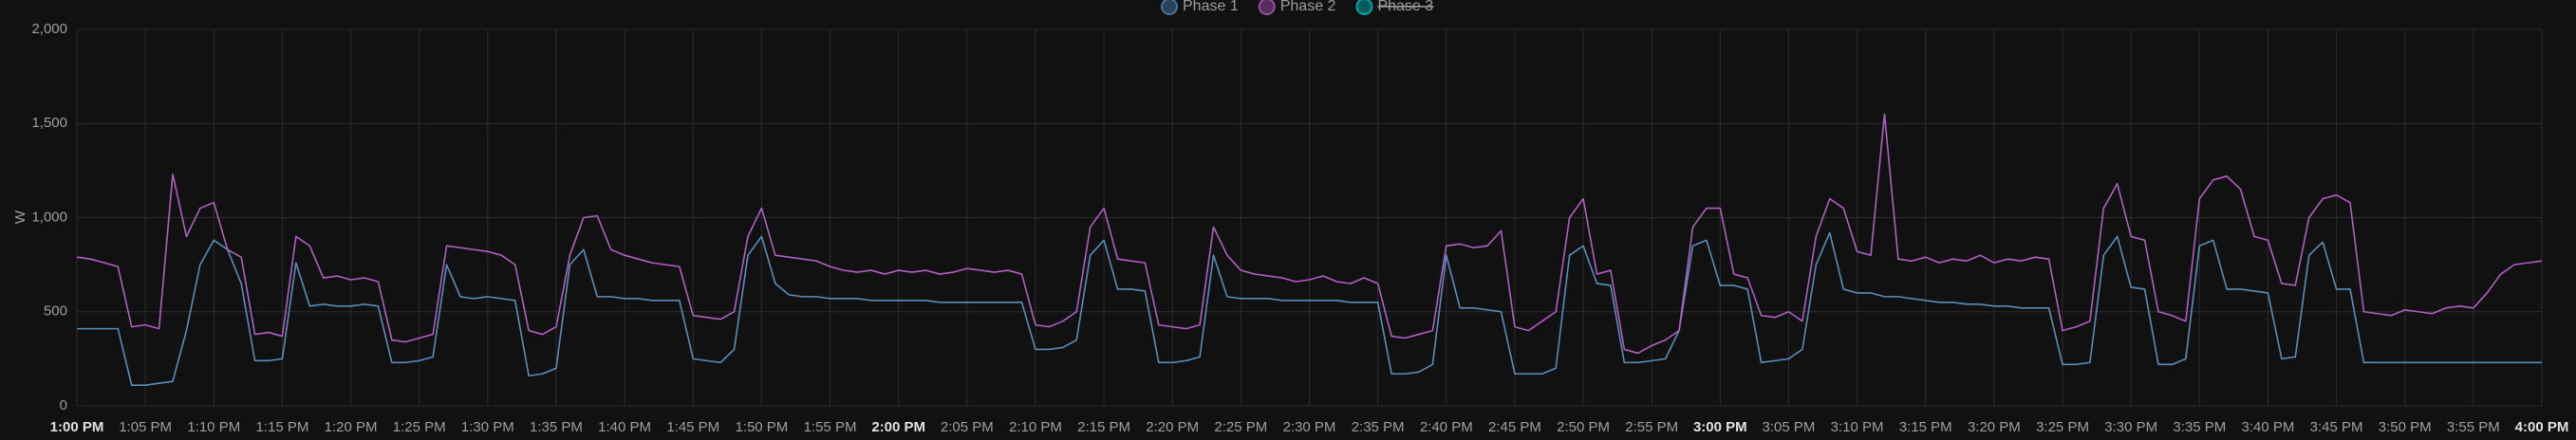 The height and width of the screenshot is (440, 2576). I want to click on x-tick-label: 1:05 PM, so click(145, 427).